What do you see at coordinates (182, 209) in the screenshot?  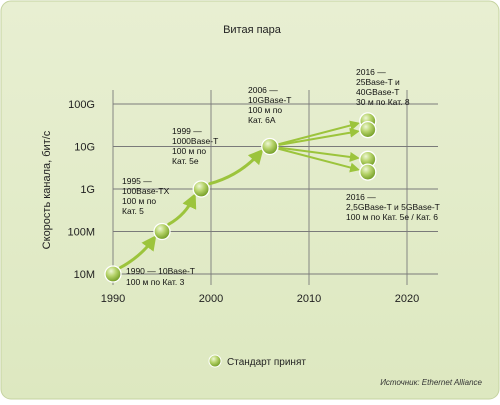 I see `arrow-1995-1999` at bounding box center [182, 209].